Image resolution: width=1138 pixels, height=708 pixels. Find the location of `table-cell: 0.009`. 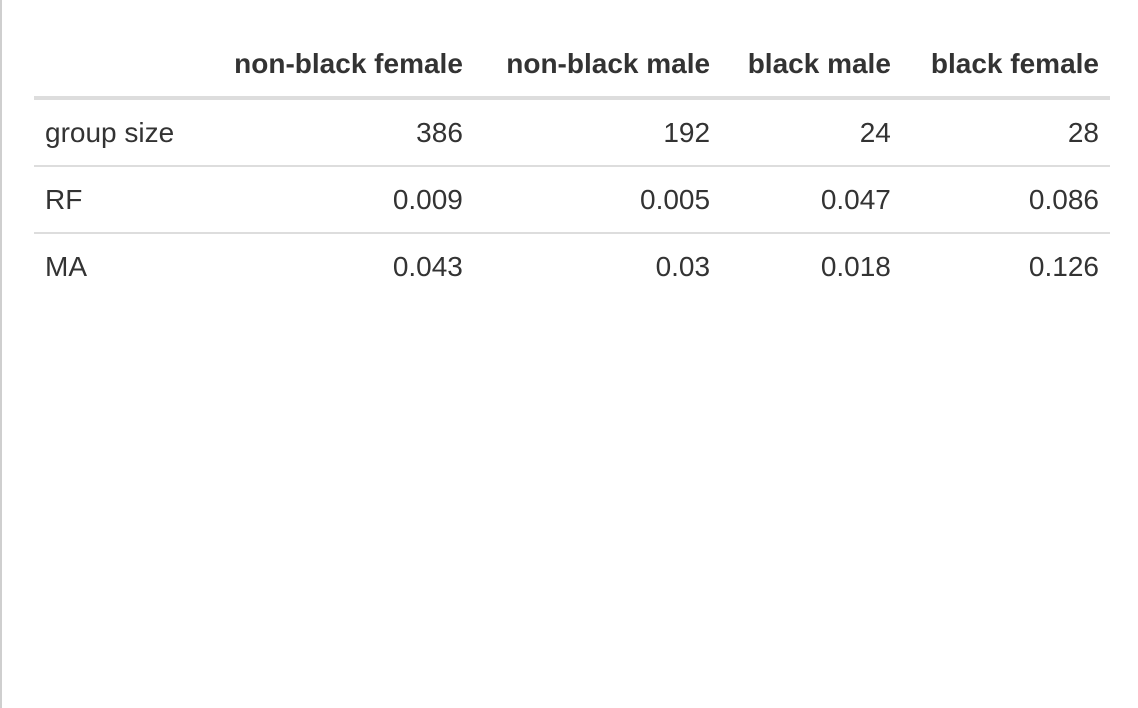

table-cell: 0.009 is located at coordinates (336, 199).